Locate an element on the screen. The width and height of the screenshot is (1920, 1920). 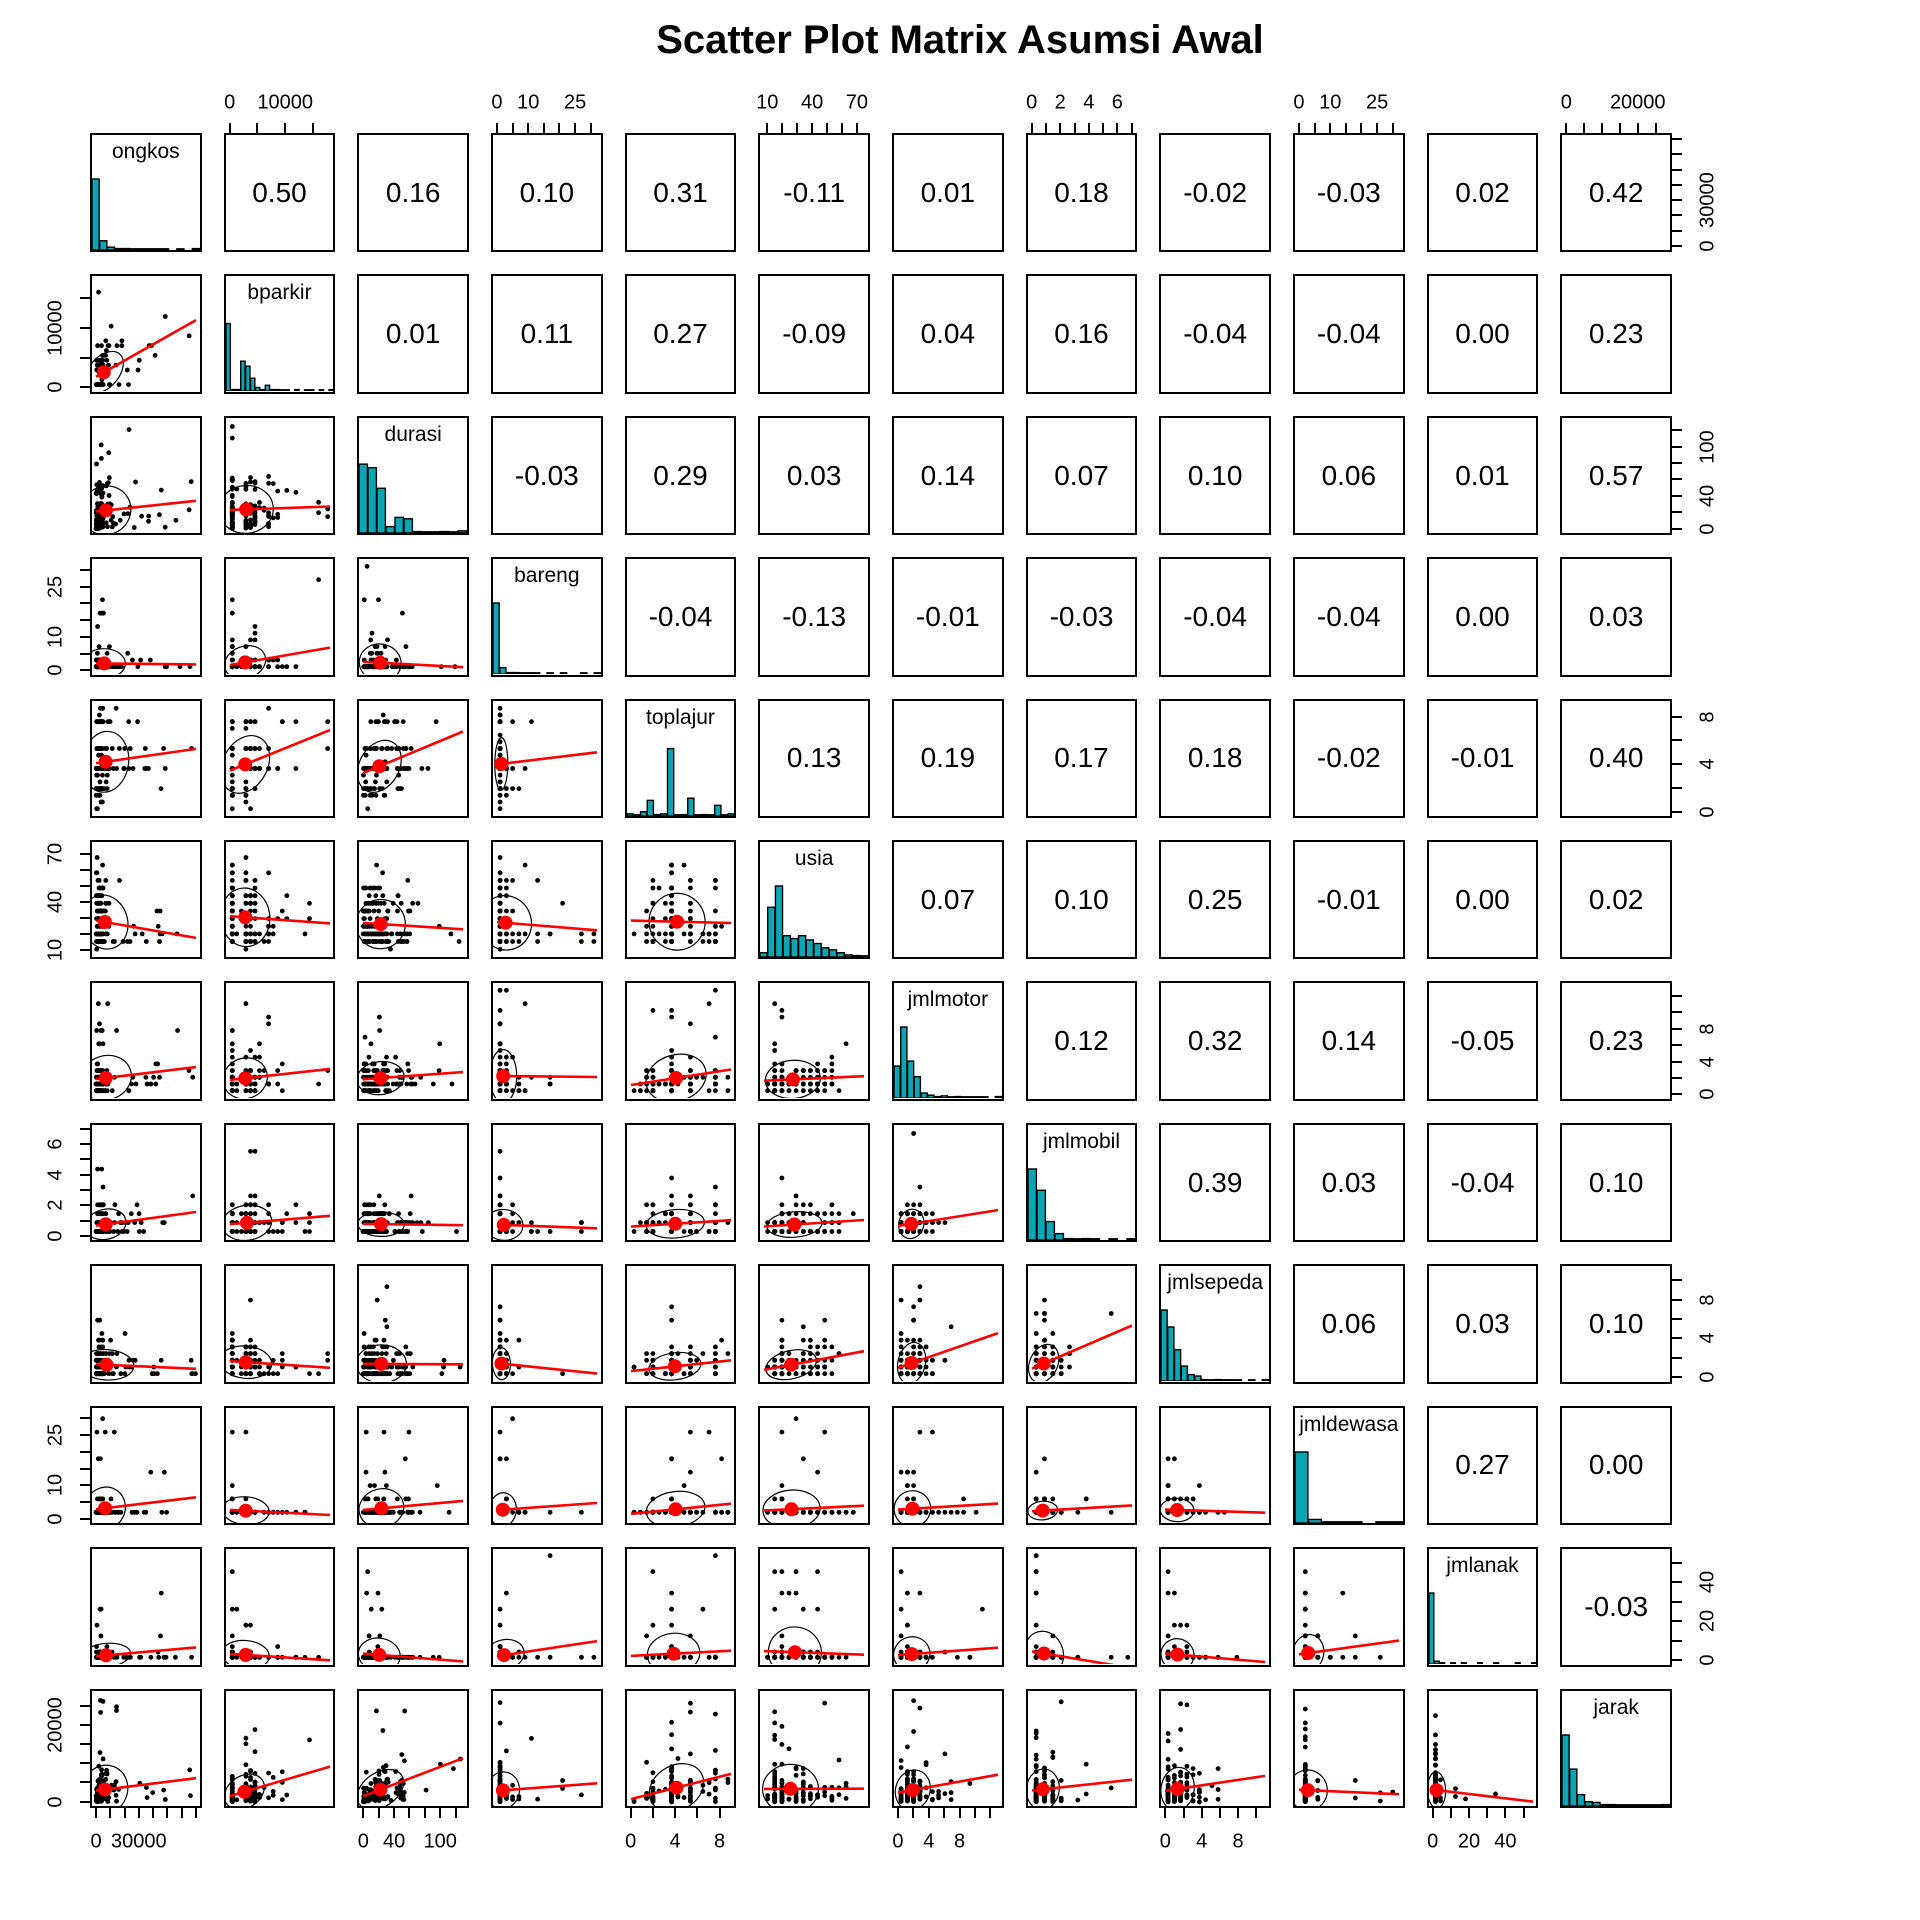
corr-panel-ongkos-usia: -0.11 10 40 70 is located at coordinates (813, 172).